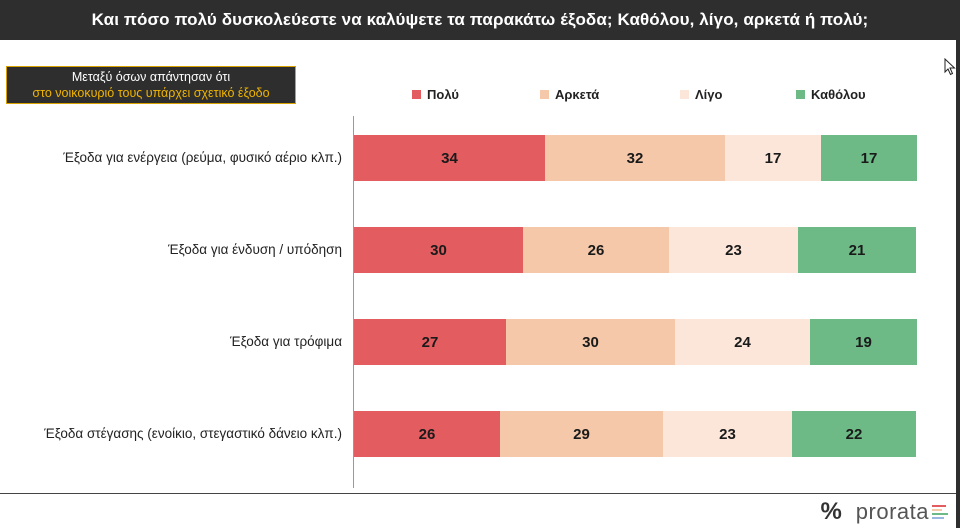  Describe the element at coordinates (709, 94) in the screenshot. I see `legend-label-2: Λίγο` at that location.